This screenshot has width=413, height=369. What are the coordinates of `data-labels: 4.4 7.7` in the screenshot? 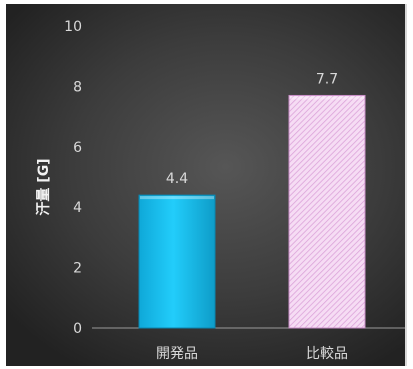 It's located at (252, 129).